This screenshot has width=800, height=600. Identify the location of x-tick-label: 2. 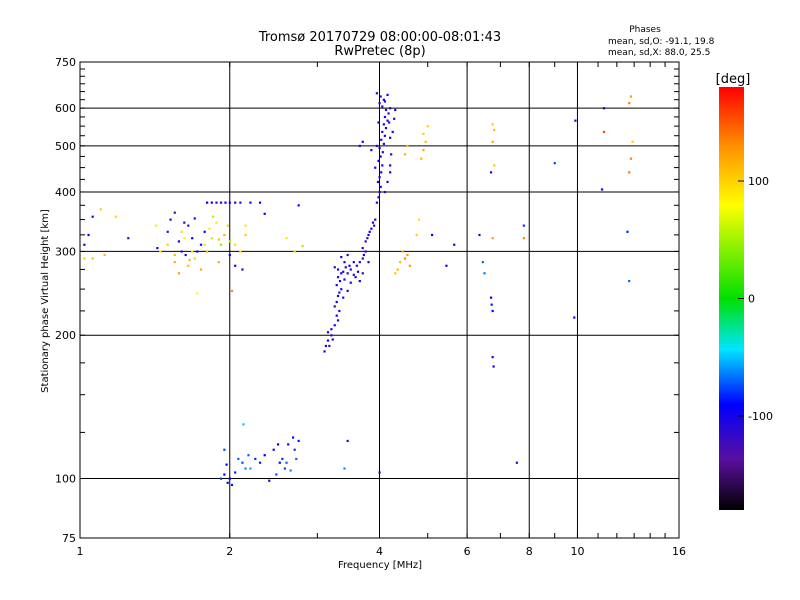
(229, 551).